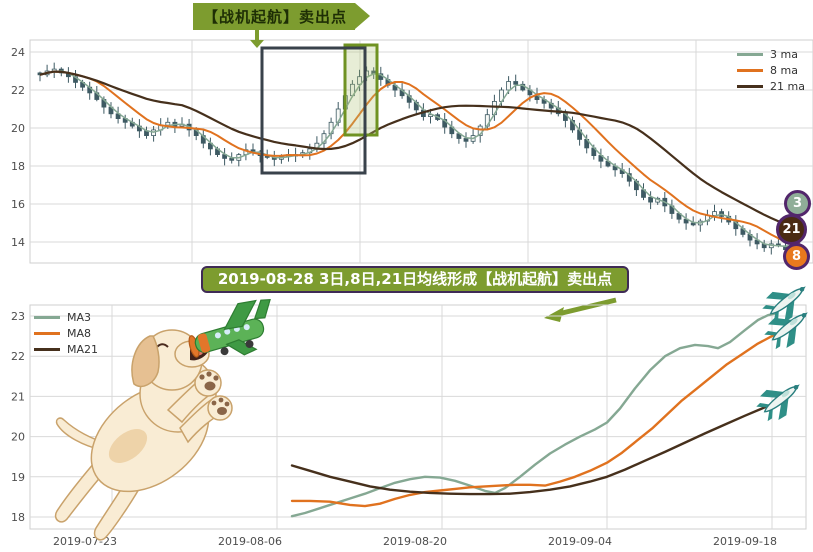 This screenshot has height=552, width=813. I want to click on ma-badge-3: 3, so click(797, 203).